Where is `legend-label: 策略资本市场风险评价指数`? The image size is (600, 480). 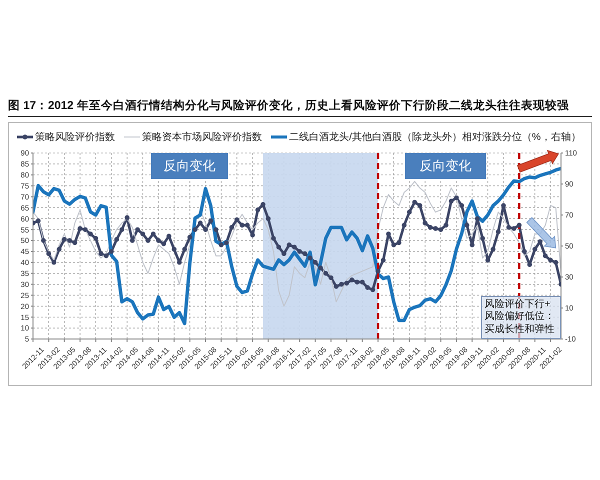
legend-label: 策略资本市场风险评价指数 is located at coordinates (202, 137).